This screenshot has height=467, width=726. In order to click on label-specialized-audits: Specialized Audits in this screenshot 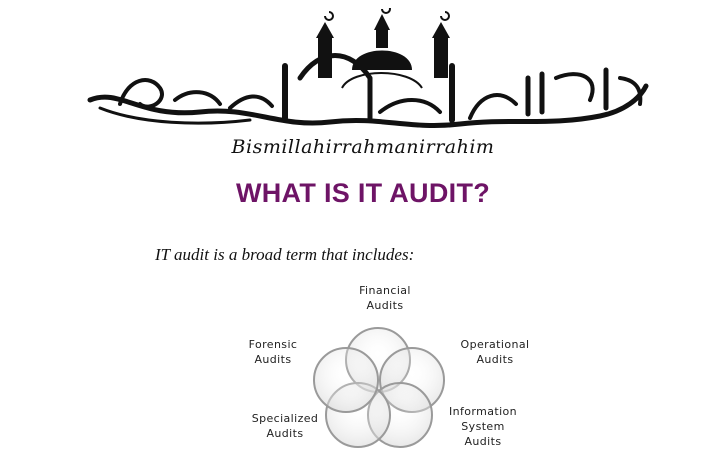, I will do `click(285, 426)`.